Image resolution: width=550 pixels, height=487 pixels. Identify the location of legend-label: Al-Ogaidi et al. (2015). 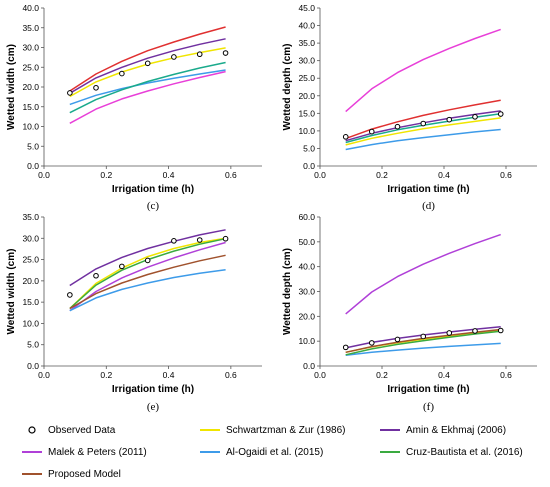
(274, 452).